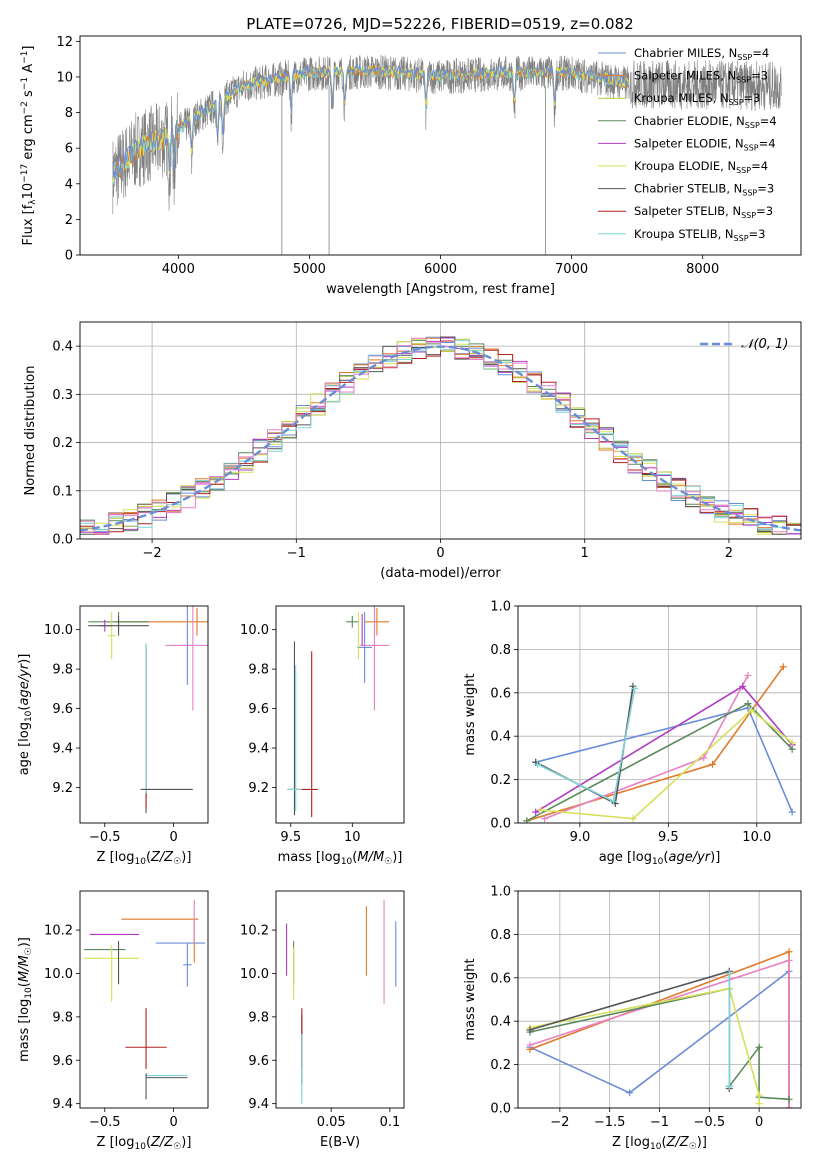 This screenshot has height=1170, width=819. I want to click on legend-series-name: Chabrier ELODIE, N, so click(689, 121).